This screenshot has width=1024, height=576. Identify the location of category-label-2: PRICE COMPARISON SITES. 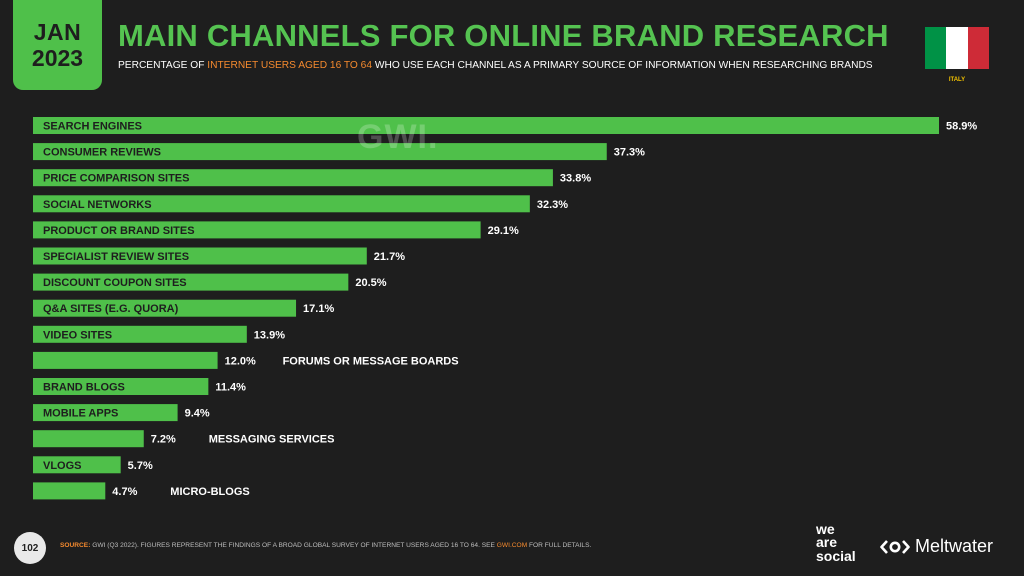
(116, 179).